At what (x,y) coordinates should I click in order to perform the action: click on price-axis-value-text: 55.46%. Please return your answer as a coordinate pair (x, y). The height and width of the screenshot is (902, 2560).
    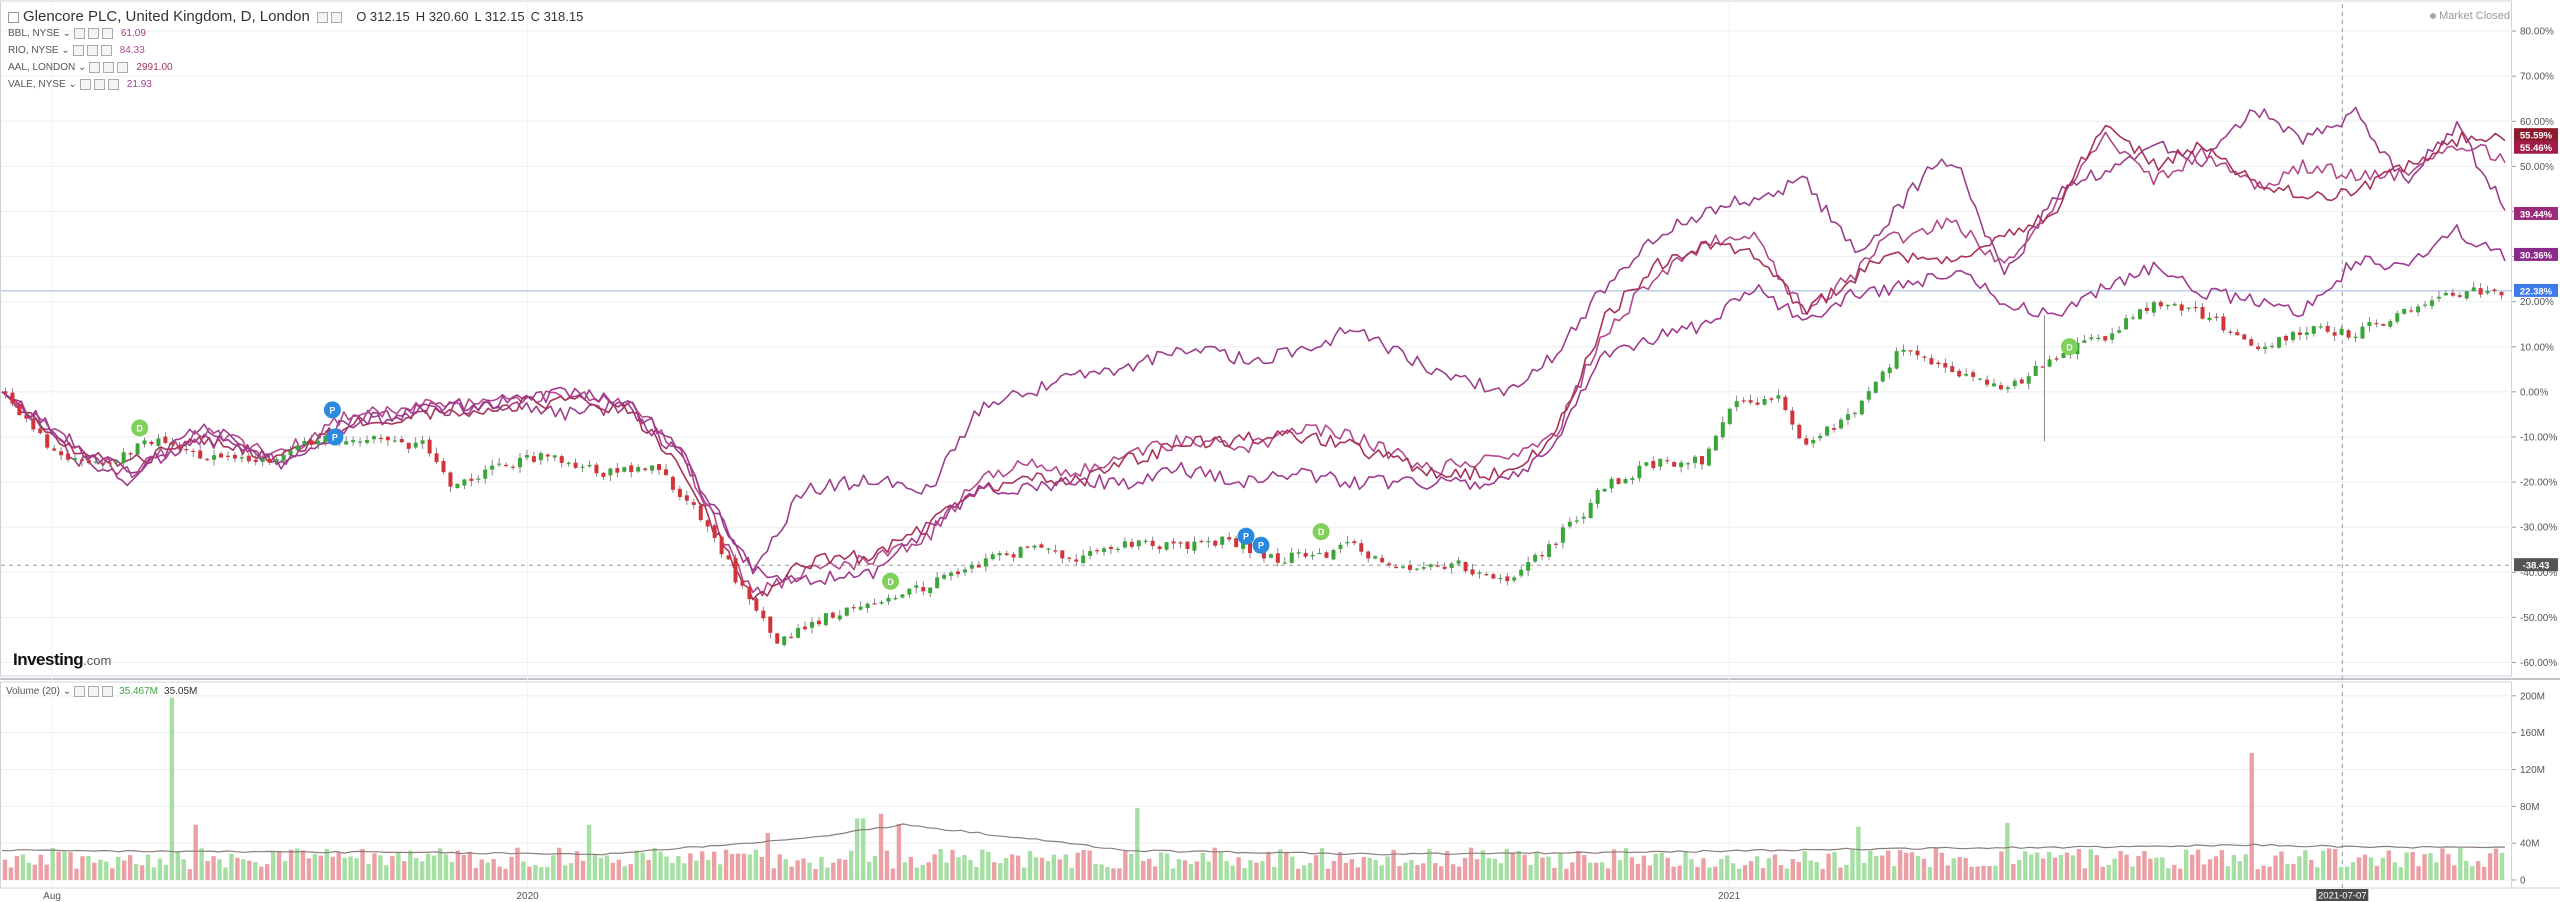
    Looking at the image, I should click on (2536, 148).